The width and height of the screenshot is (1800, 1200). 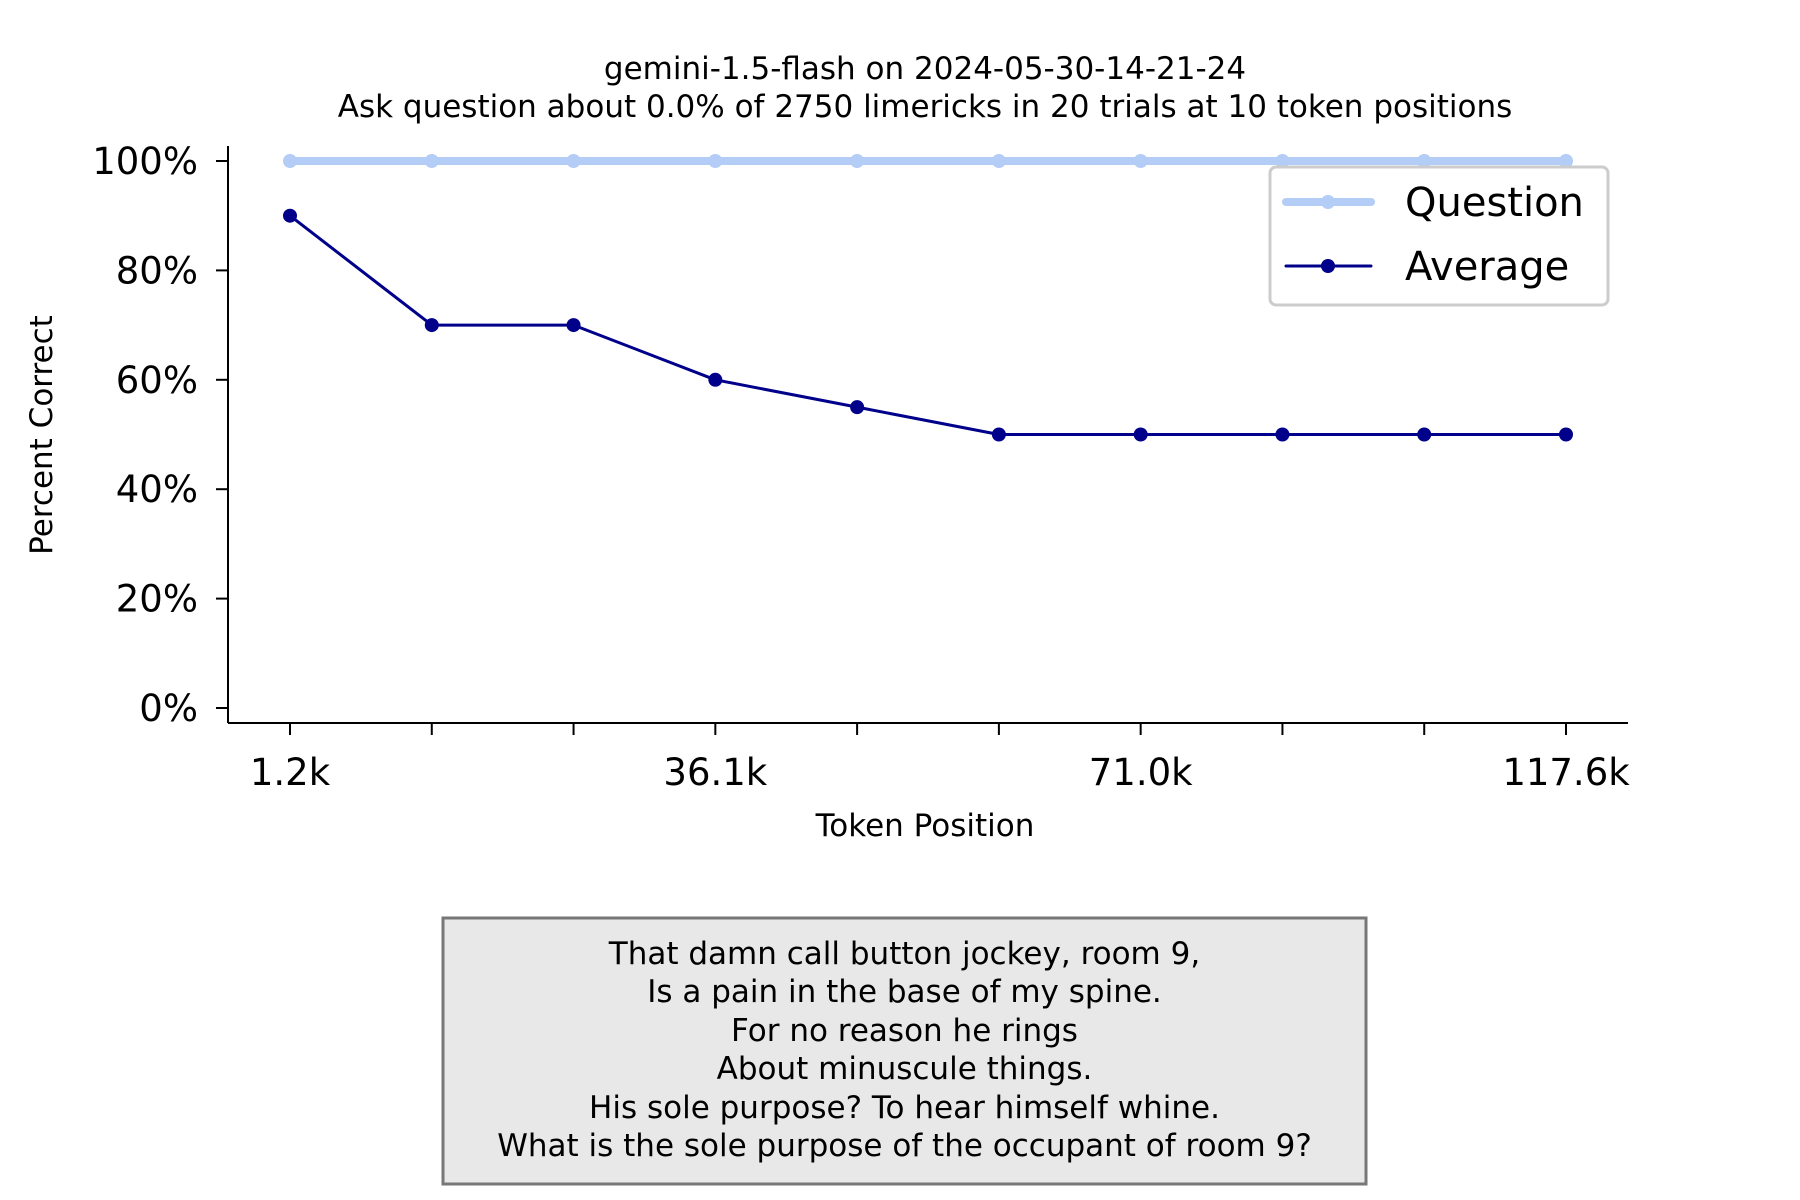 What do you see at coordinates (905, 1069) in the screenshot?
I see `limerick-line: About minuscule things.` at bounding box center [905, 1069].